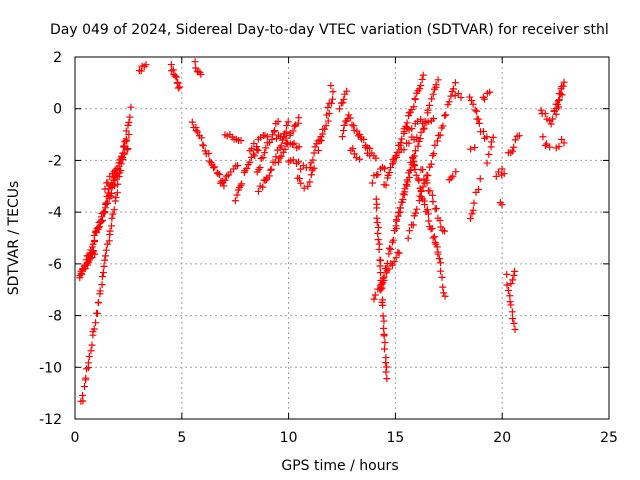 This screenshot has width=640, height=480. What do you see at coordinates (339, 466) in the screenshot?
I see `x-axis-label: GPS time / hours` at bounding box center [339, 466].